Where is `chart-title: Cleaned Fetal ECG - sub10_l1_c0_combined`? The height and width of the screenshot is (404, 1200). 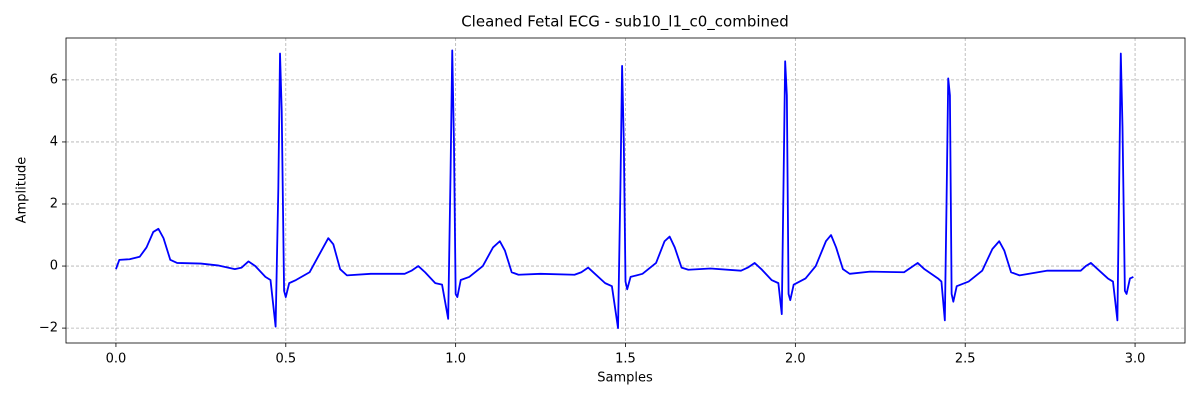 chart-title: Cleaned Fetal ECG - sub10_l1_c0_combined is located at coordinates (625, 22).